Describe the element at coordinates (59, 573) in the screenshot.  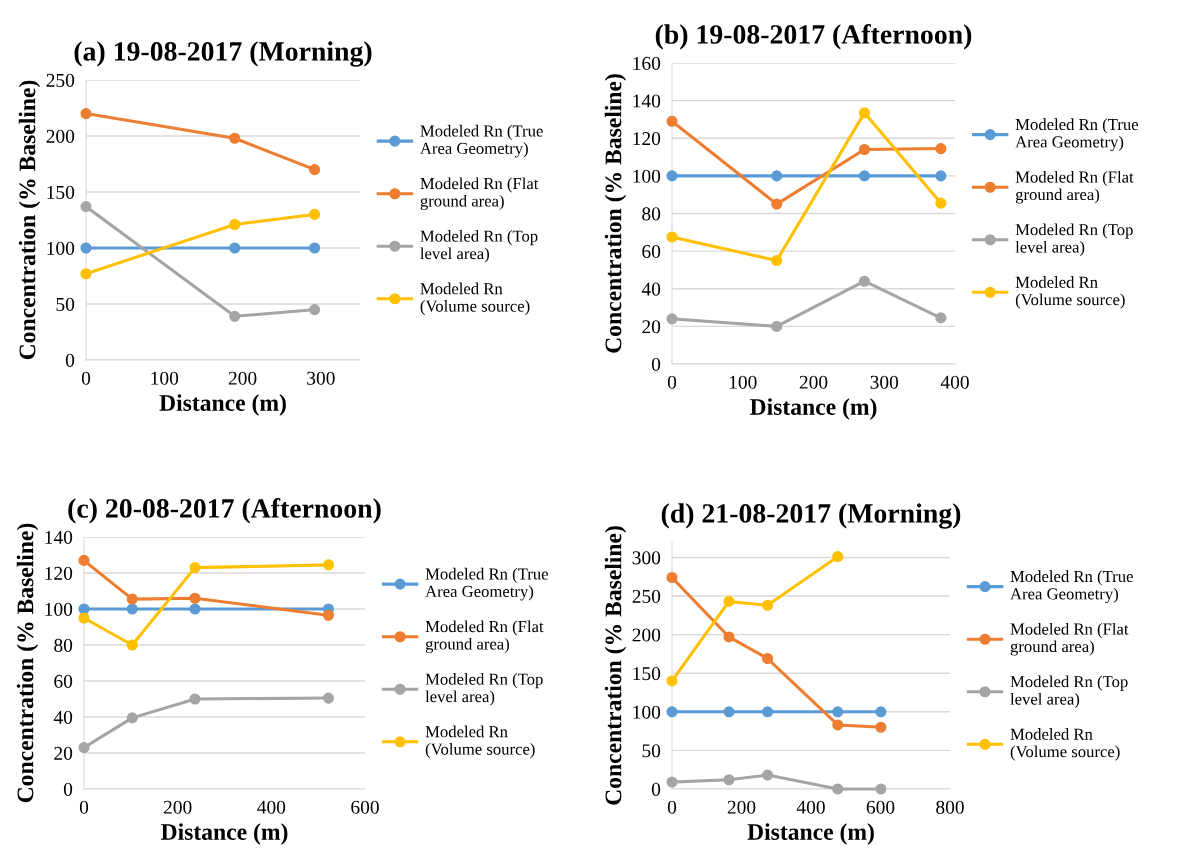
I see `y-tick-label: 120` at that location.